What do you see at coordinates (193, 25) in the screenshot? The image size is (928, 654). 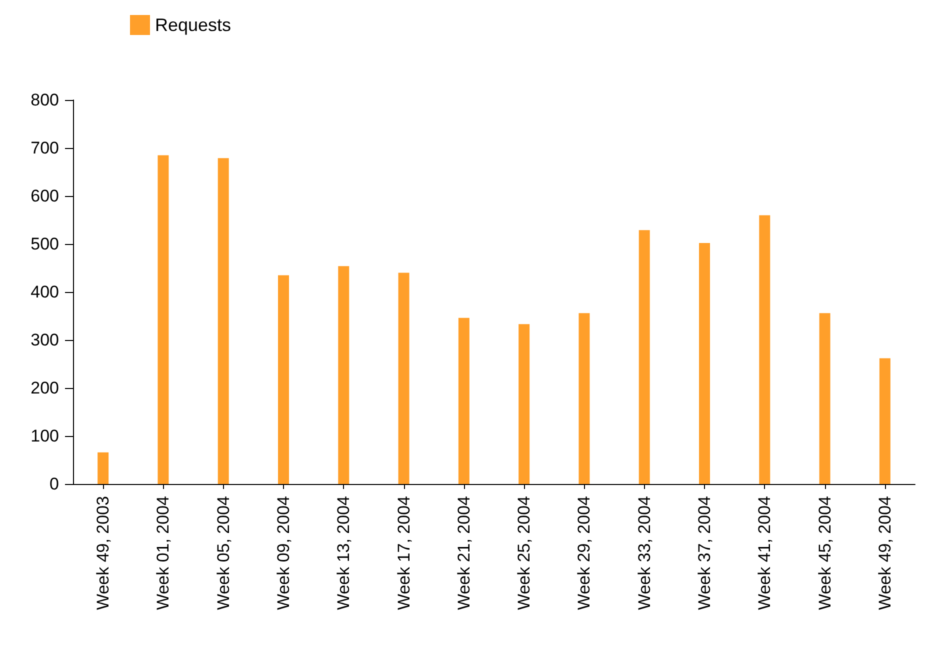 I see `legend-label: Requests` at bounding box center [193, 25].